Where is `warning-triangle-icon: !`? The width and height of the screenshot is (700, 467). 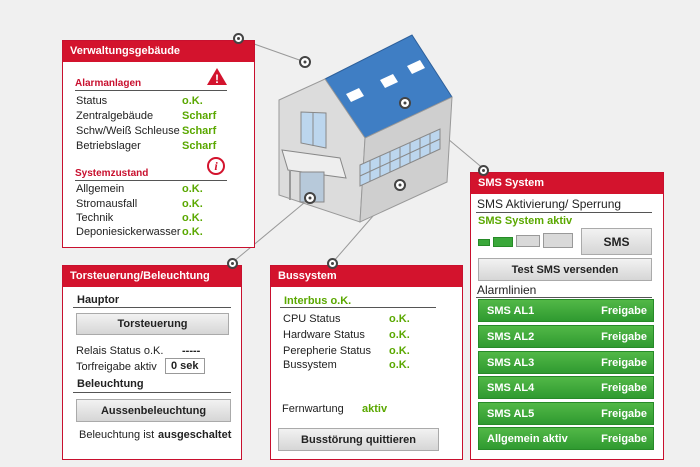 warning-triangle-icon: ! is located at coordinates (217, 77).